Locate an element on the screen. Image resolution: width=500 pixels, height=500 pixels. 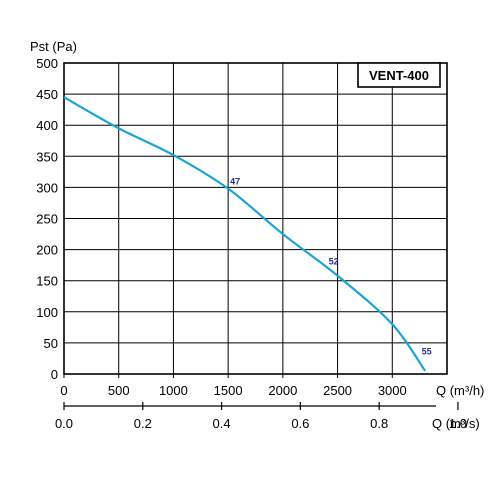
y-tick-label: 50 is located at coordinates (51, 343).